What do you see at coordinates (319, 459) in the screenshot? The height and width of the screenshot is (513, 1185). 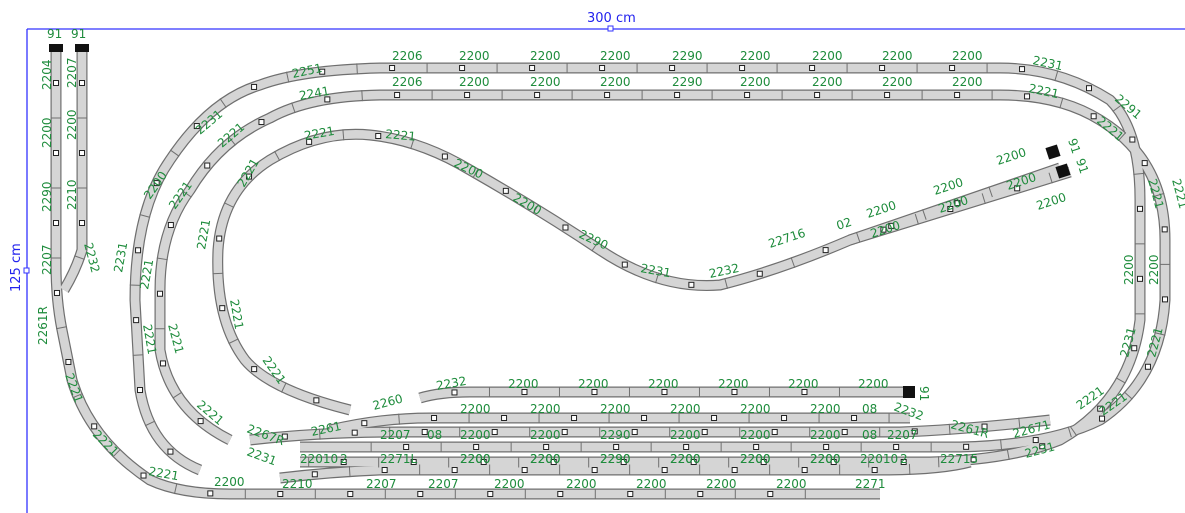 I see `track-label: 22010` at bounding box center [319, 459].